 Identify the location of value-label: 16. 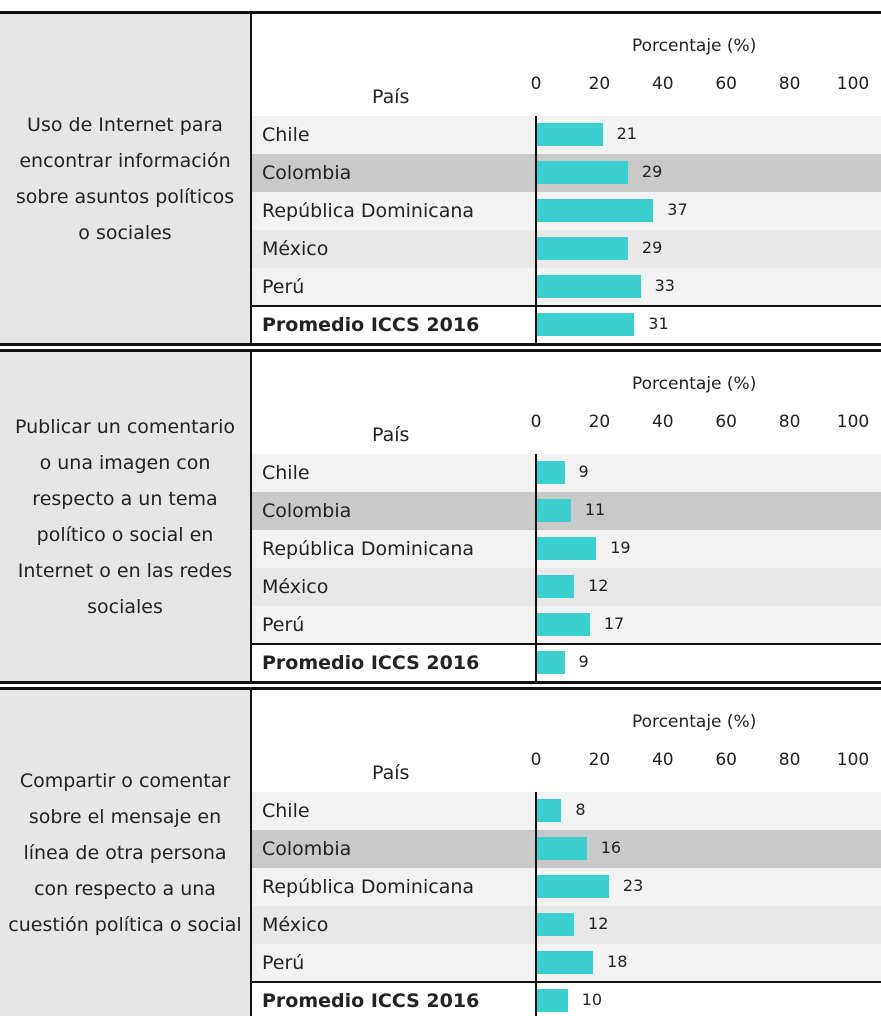
(611, 847).